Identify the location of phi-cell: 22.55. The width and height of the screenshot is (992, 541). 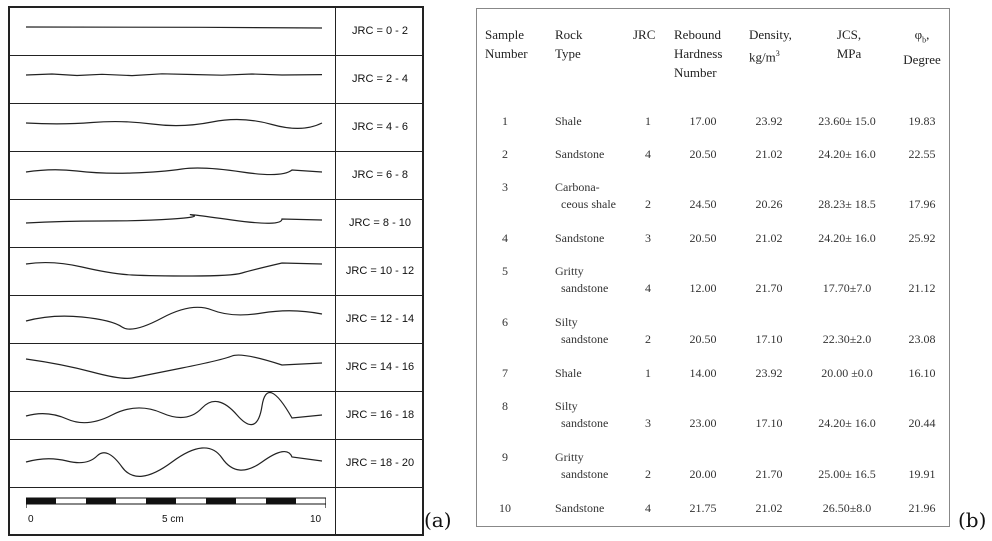
(922, 154).